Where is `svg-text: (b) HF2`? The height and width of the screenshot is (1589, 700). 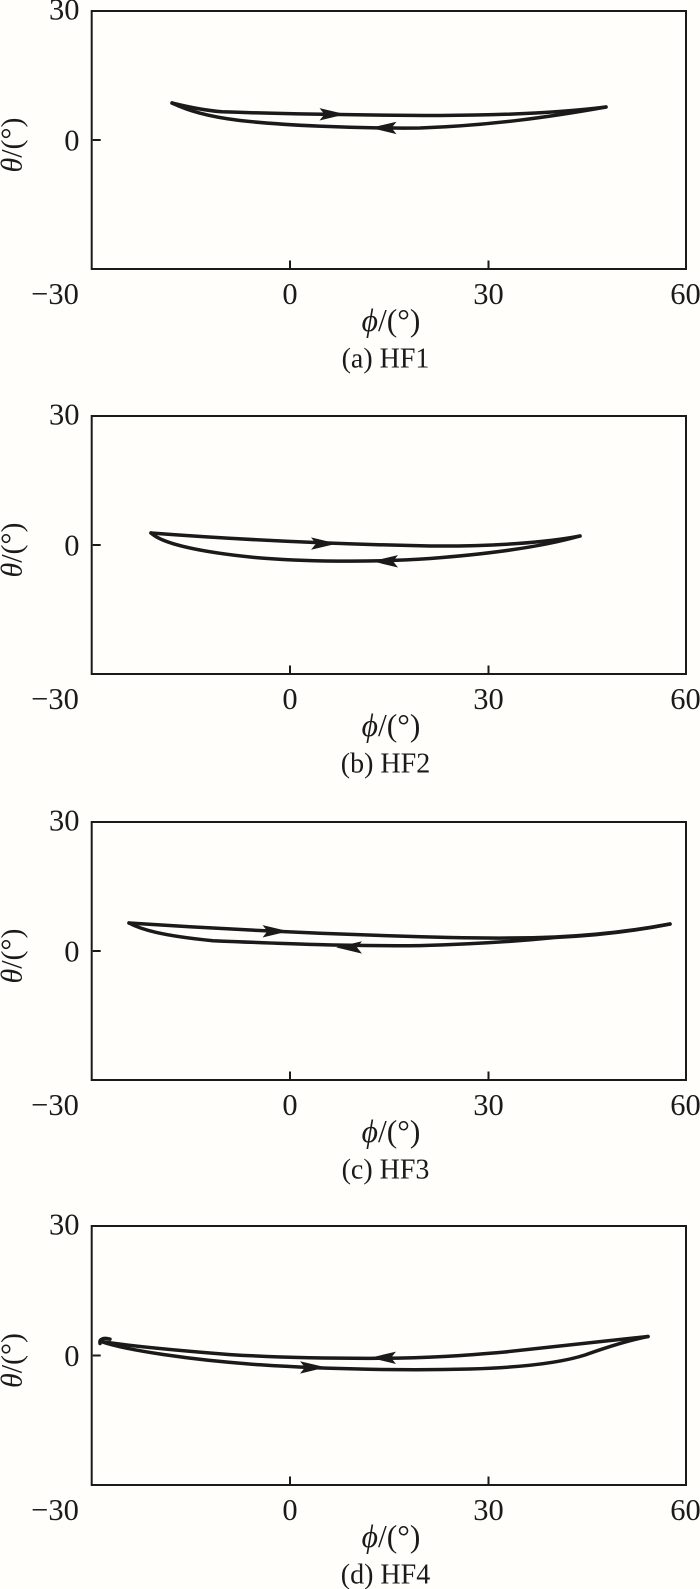 svg-text: (b) HF2 is located at coordinates (385, 764).